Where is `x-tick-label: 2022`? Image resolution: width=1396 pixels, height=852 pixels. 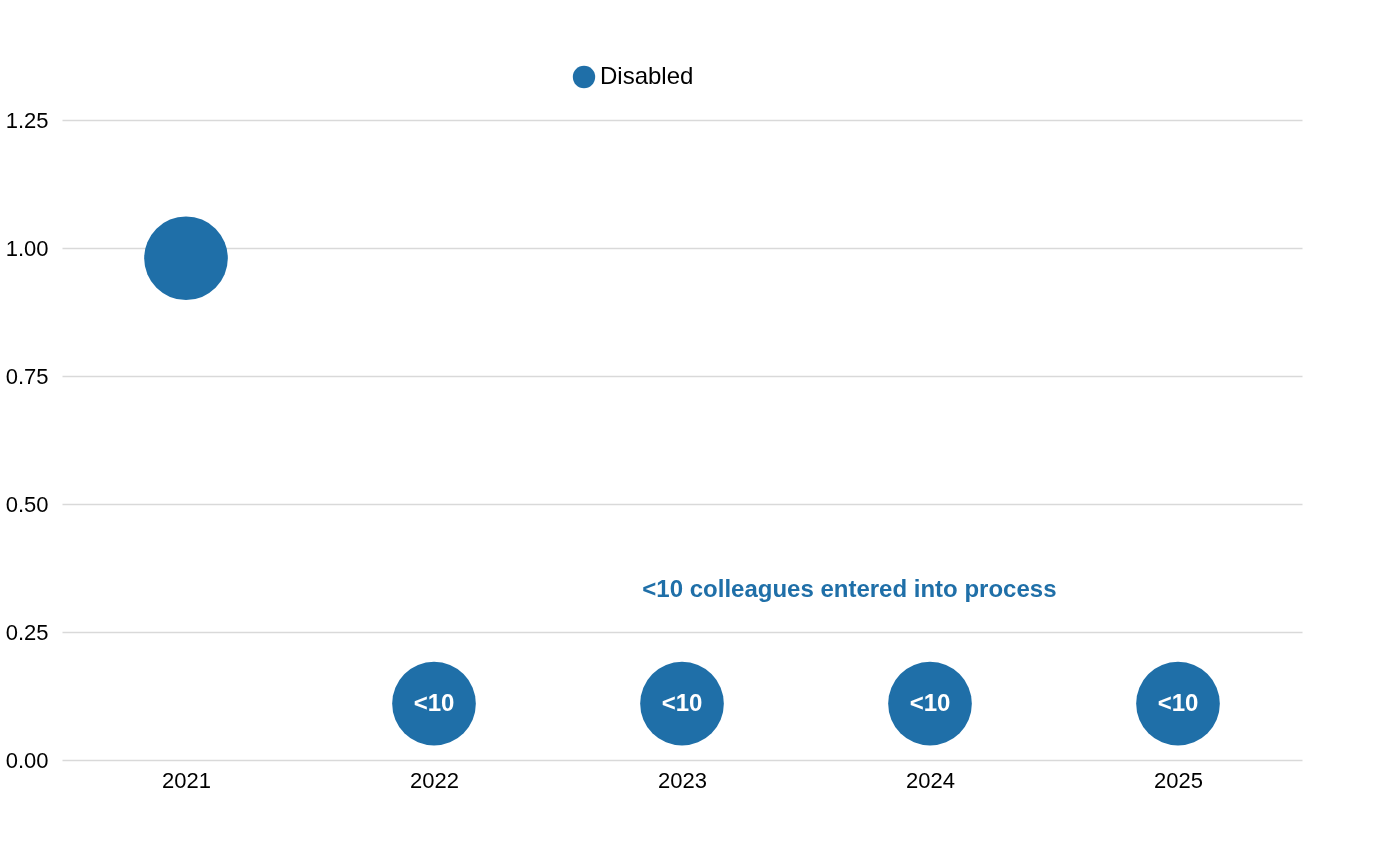 x-tick-label: 2022 is located at coordinates (434, 780).